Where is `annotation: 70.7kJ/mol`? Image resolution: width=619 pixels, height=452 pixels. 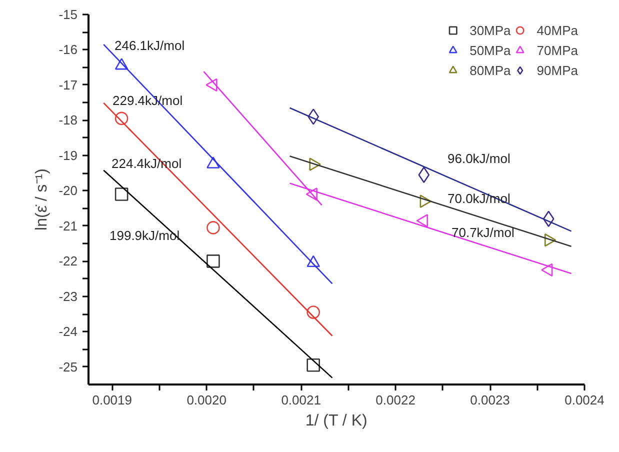
annotation: 70.7kJ/mol is located at coordinates (483, 232).